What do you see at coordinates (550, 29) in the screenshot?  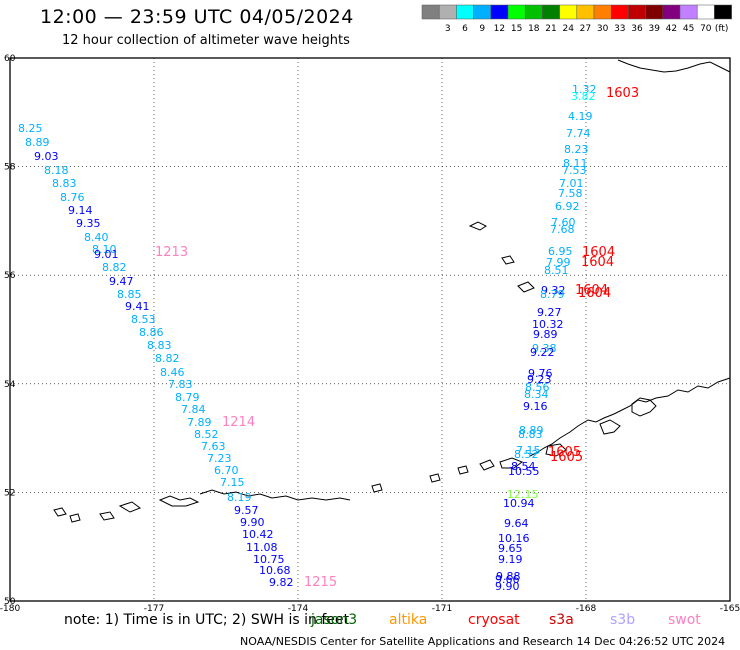 I see `legend-tick-label: 21` at bounding box center [550, 29].